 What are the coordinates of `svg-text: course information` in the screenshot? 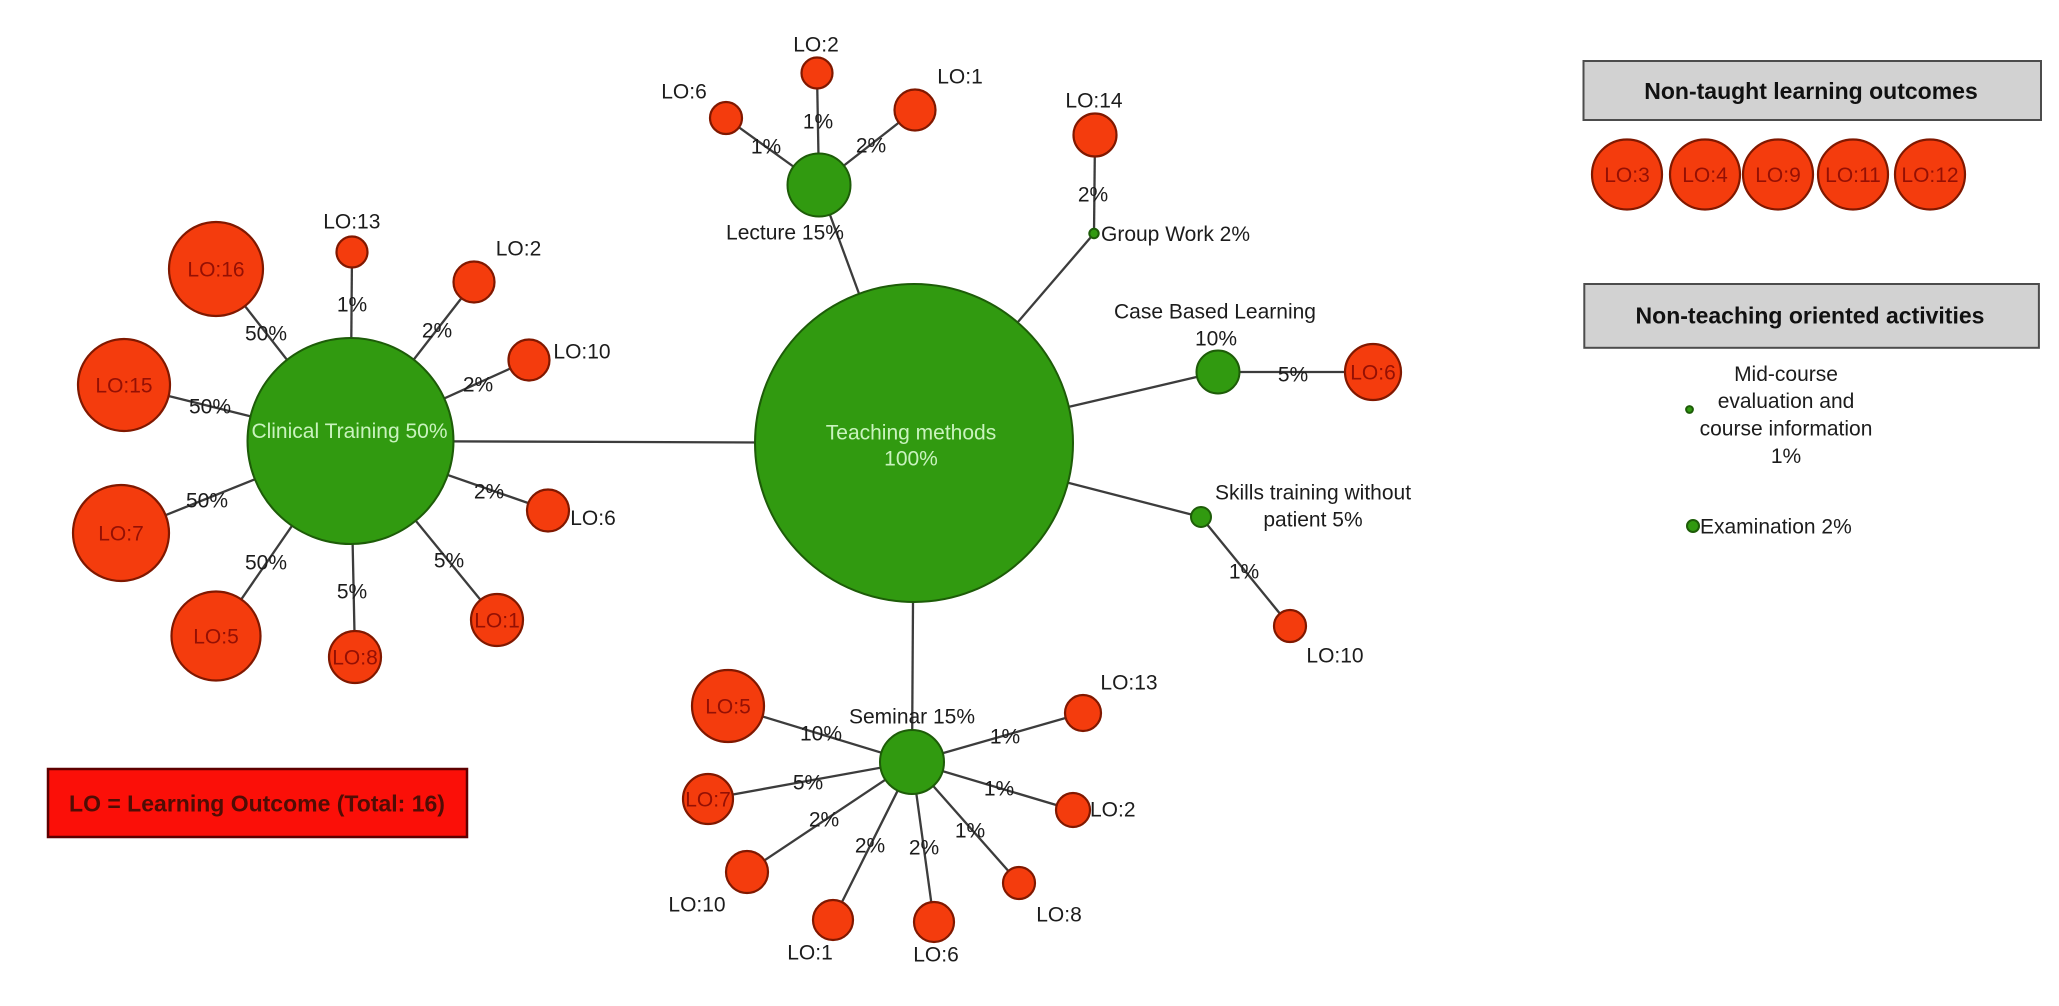 It's located at (1786, 428).